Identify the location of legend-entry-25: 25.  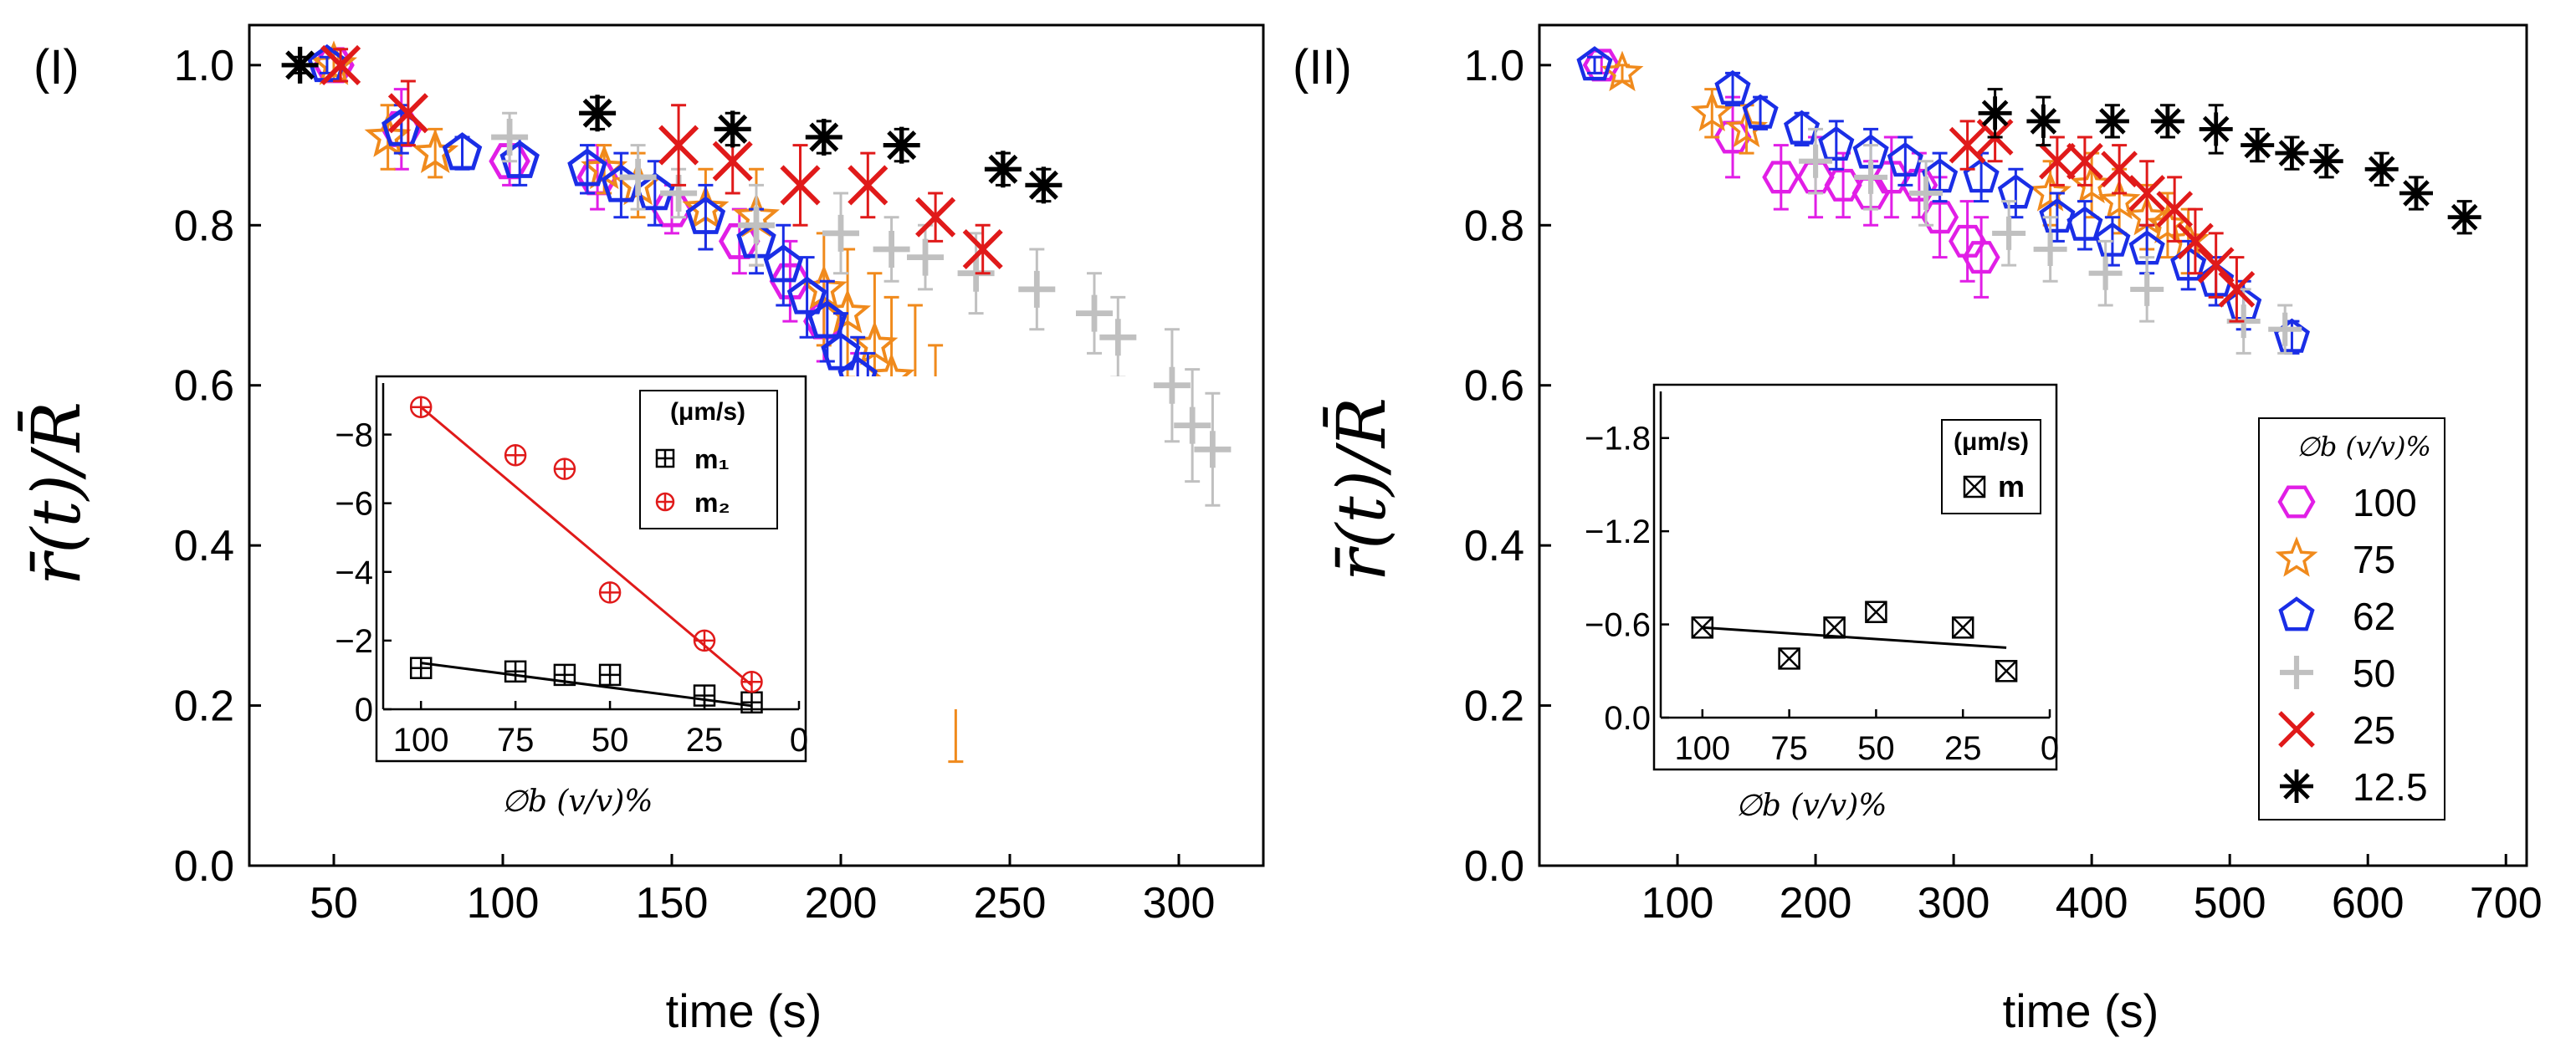
(2336, 730).